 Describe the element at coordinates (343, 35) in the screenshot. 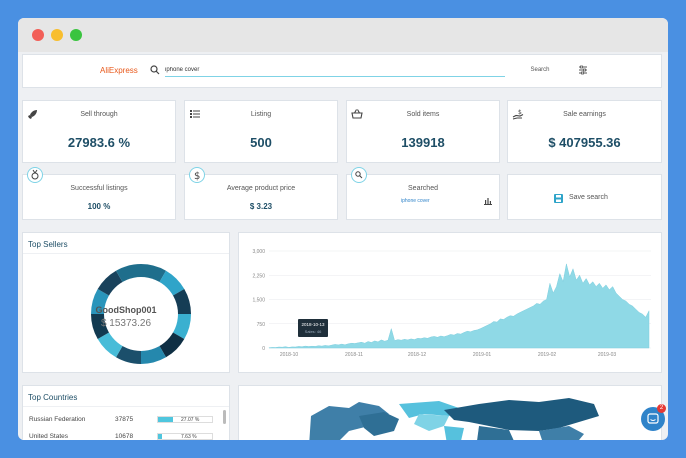

I see `title-bar` at that location.